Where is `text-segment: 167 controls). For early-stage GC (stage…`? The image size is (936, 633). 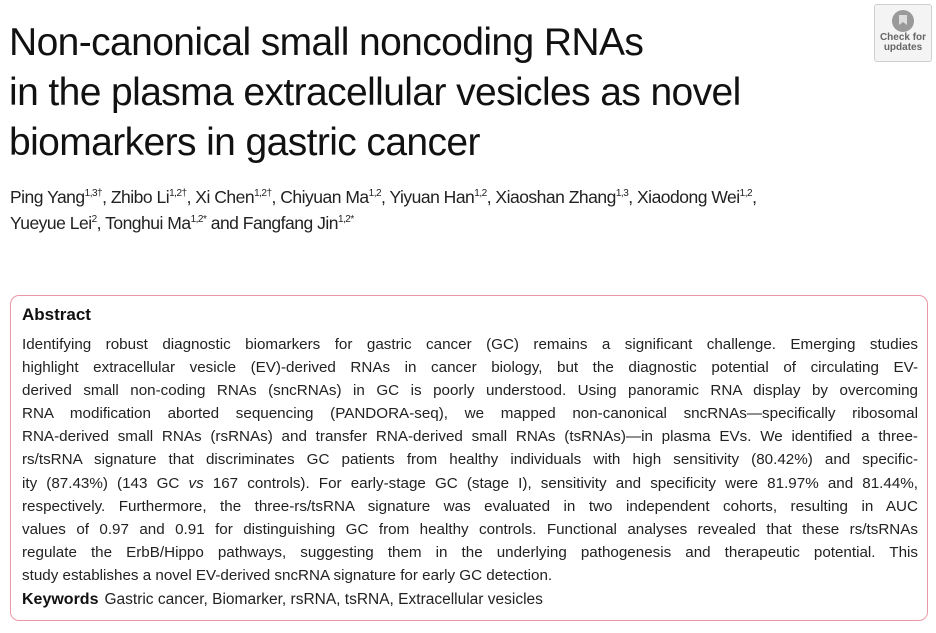 text-segment: 167 controls). For early-stage GC (stage… is located at coordinates (560, 483).